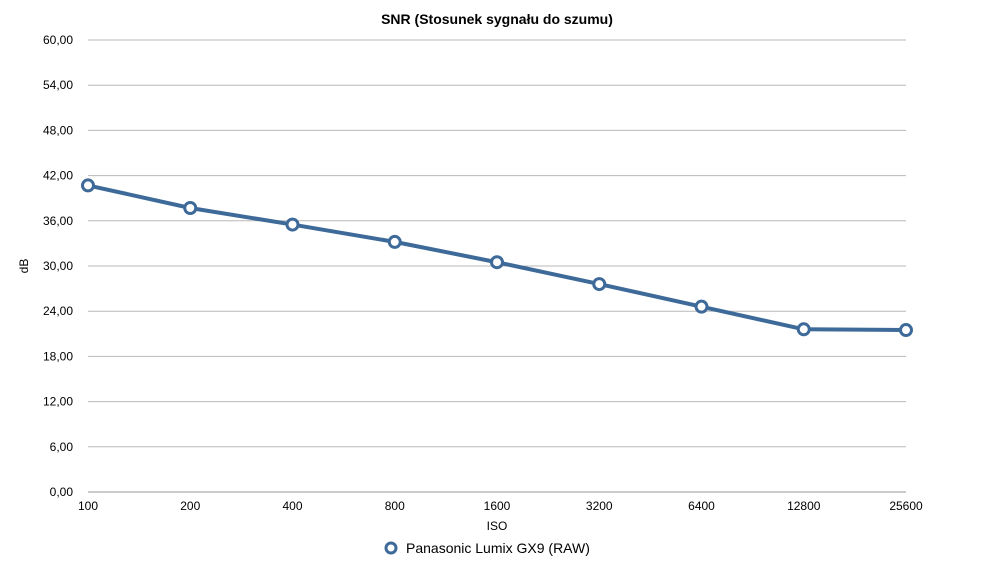 This screenshot has width=990, height=567. I want to click on x-tick-label: 200, so click(190, 506).